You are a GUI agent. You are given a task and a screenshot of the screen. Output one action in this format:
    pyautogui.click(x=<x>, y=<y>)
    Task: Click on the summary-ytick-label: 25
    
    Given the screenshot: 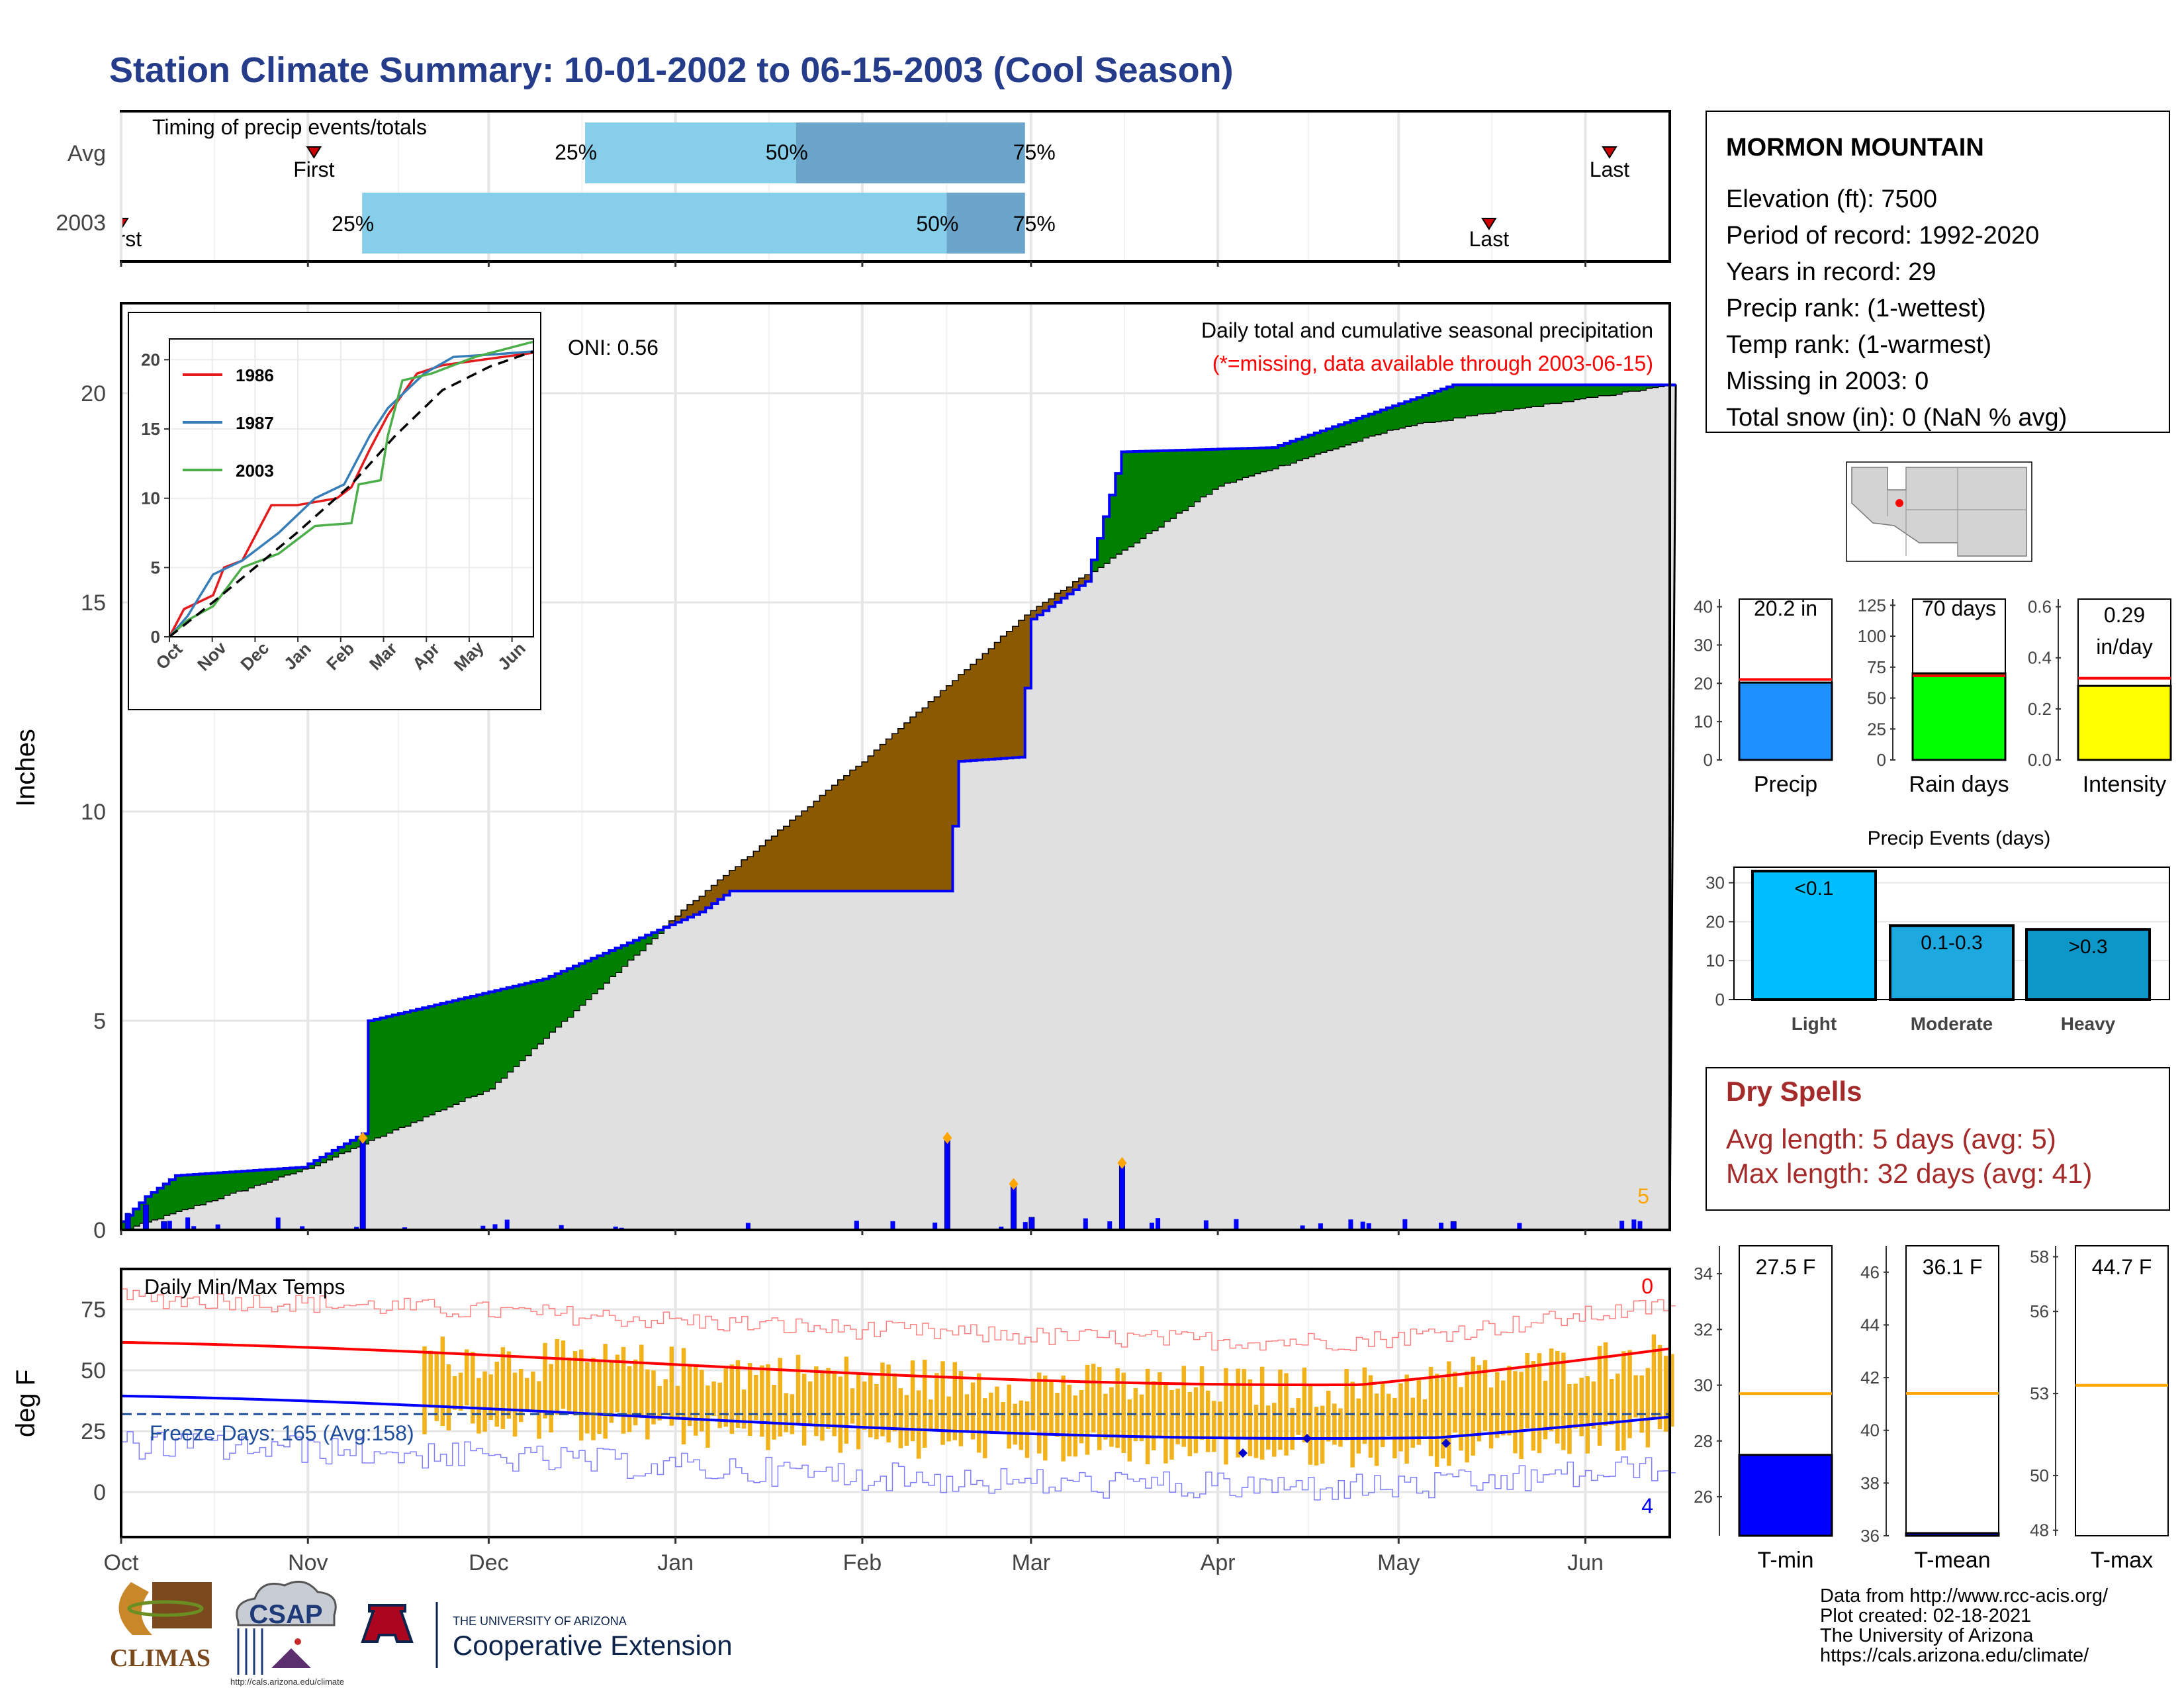 What is the action you would take?
    pyautogui.click(x=1877, y=729)
    